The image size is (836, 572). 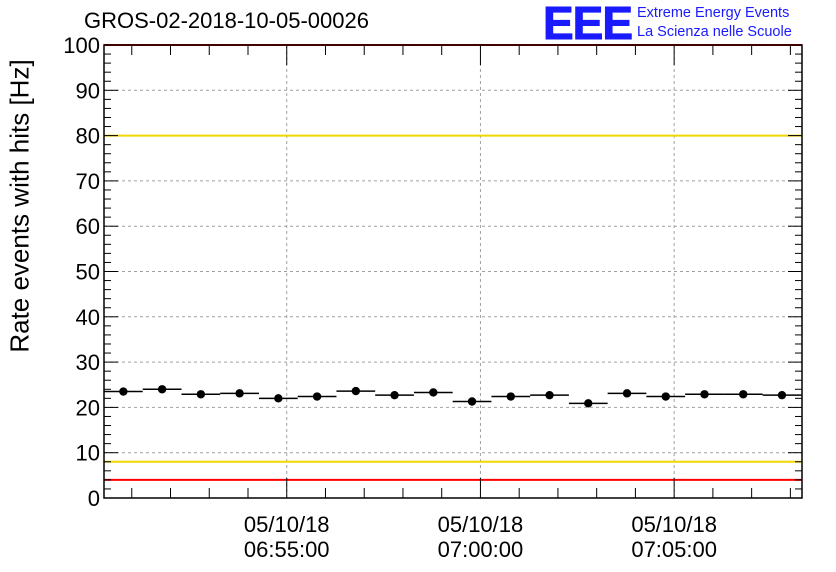 What do you see at coordinates (226, 20) in the screenshot?
I see `run-title: GROS-02-2018-10-05-00026` at bounding box center [226, 20].